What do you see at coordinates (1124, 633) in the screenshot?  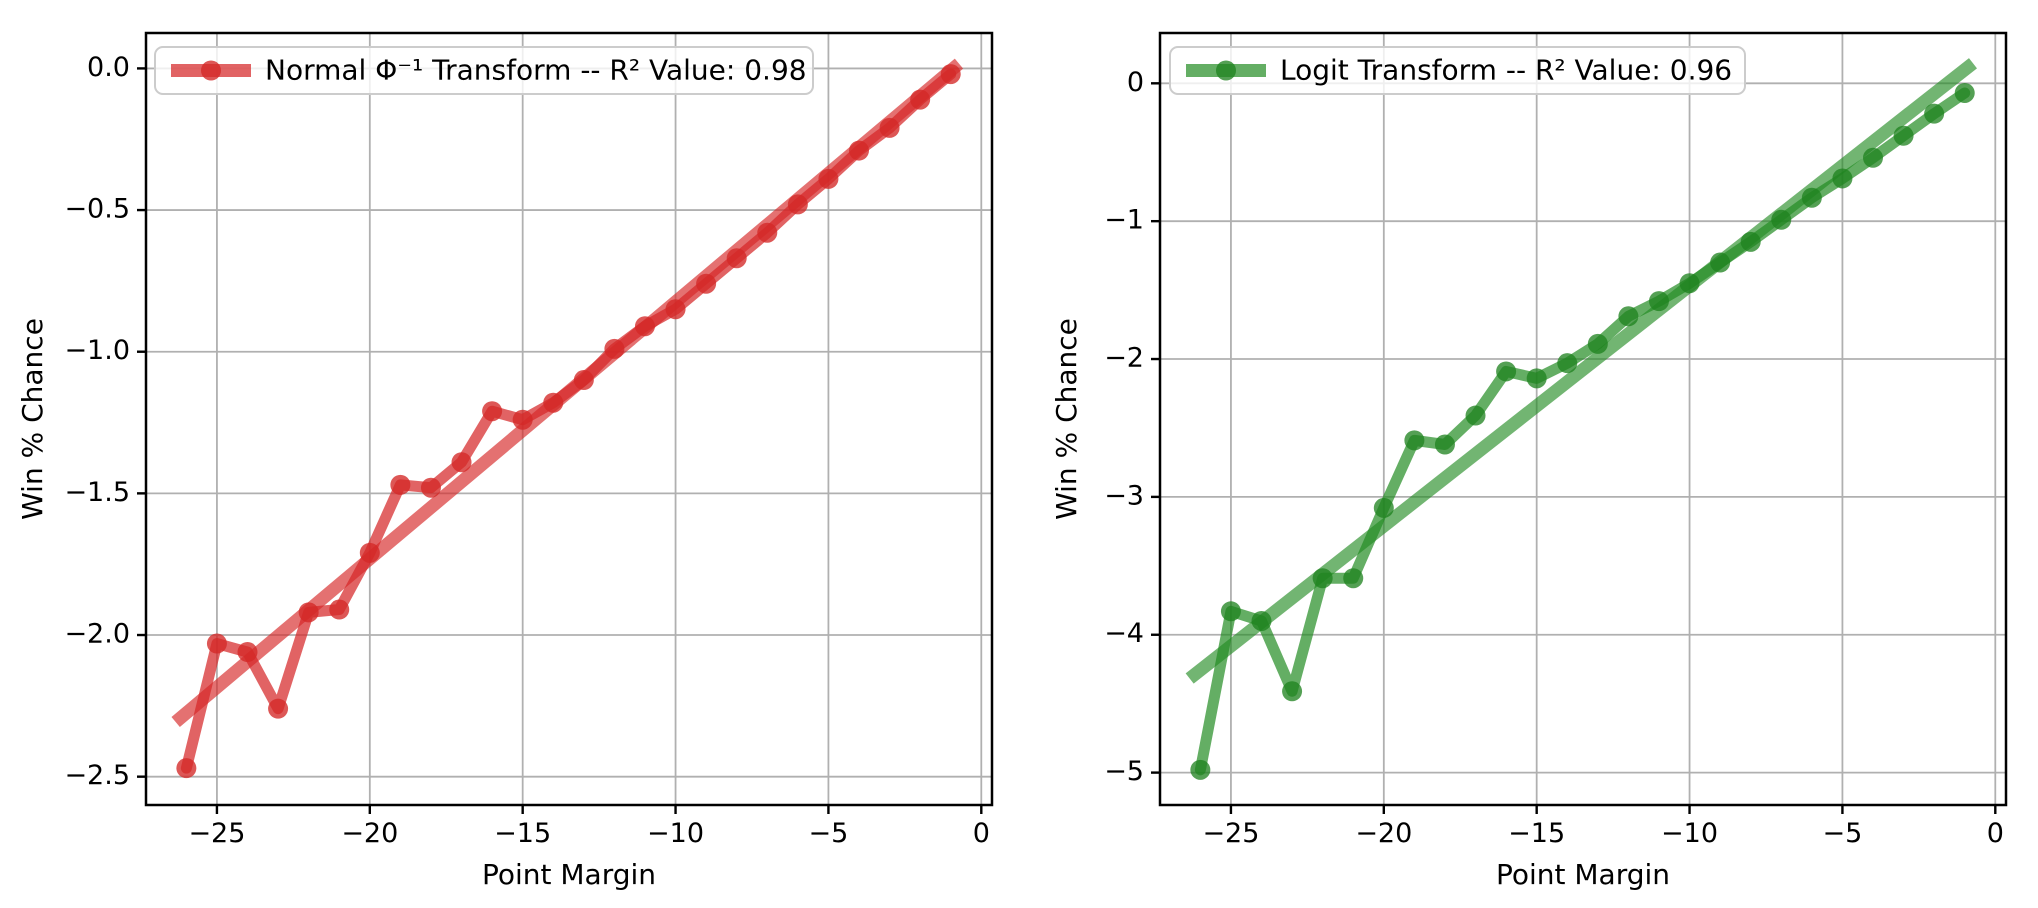 I see `y-tick-label: −4` at bounding box center [1124, 633].